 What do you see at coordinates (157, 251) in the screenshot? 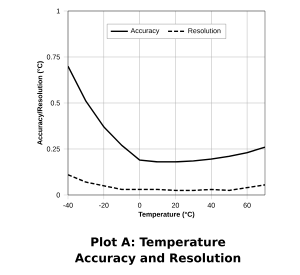
I see `text: Plot A: Temperature Accuracy and Resolution` at bounding box center [157, 251].